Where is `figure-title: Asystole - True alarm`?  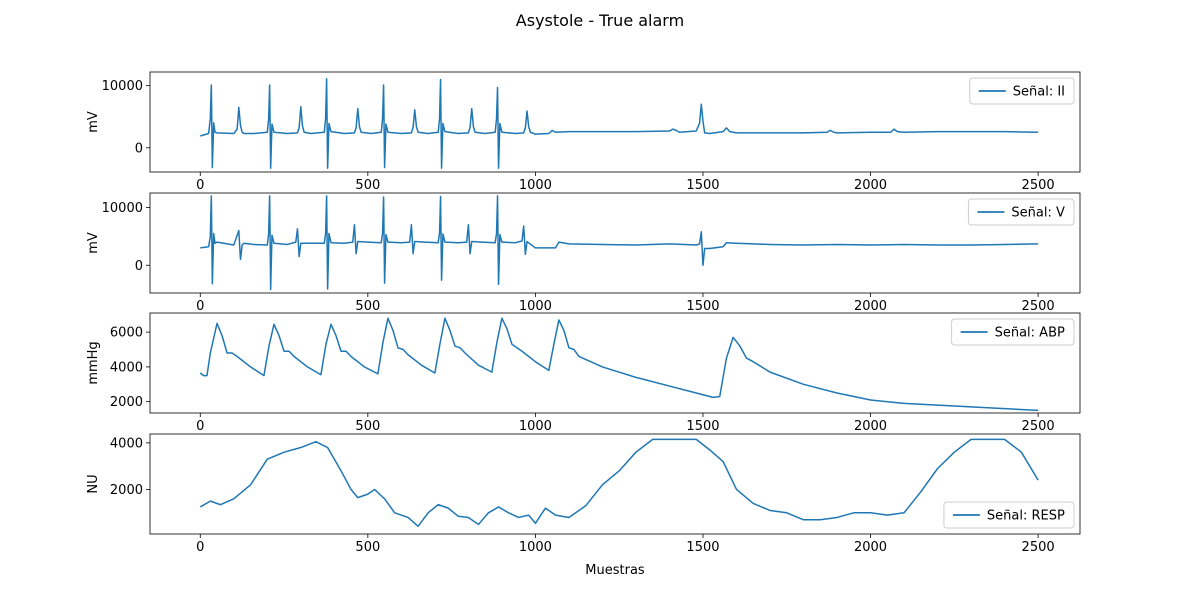 figure-title: Asystole - True alarm is located at coordinates (600, 20).